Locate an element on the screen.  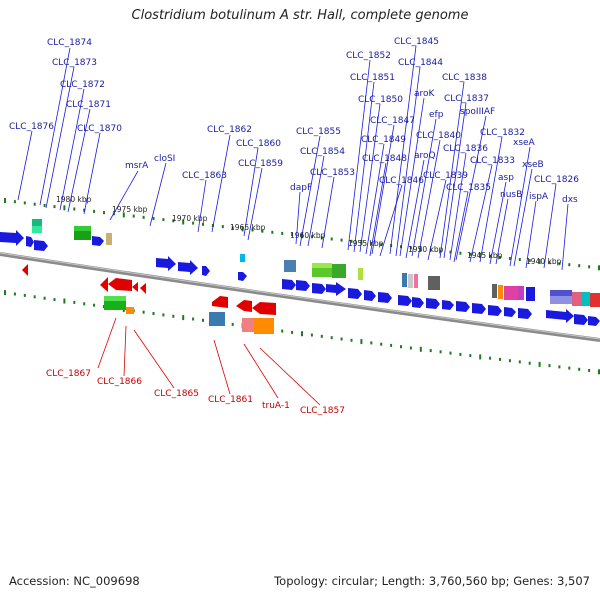
gene-label: CLC_1871 is located at coordinates (88, 105).